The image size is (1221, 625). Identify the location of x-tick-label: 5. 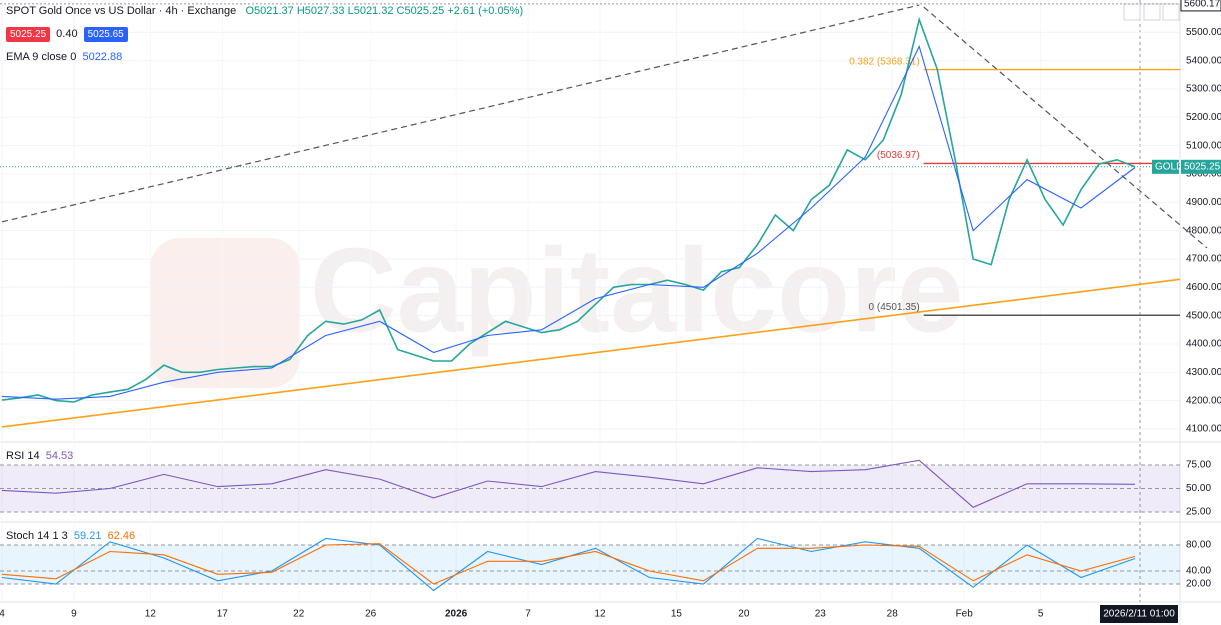
(1041, 614).